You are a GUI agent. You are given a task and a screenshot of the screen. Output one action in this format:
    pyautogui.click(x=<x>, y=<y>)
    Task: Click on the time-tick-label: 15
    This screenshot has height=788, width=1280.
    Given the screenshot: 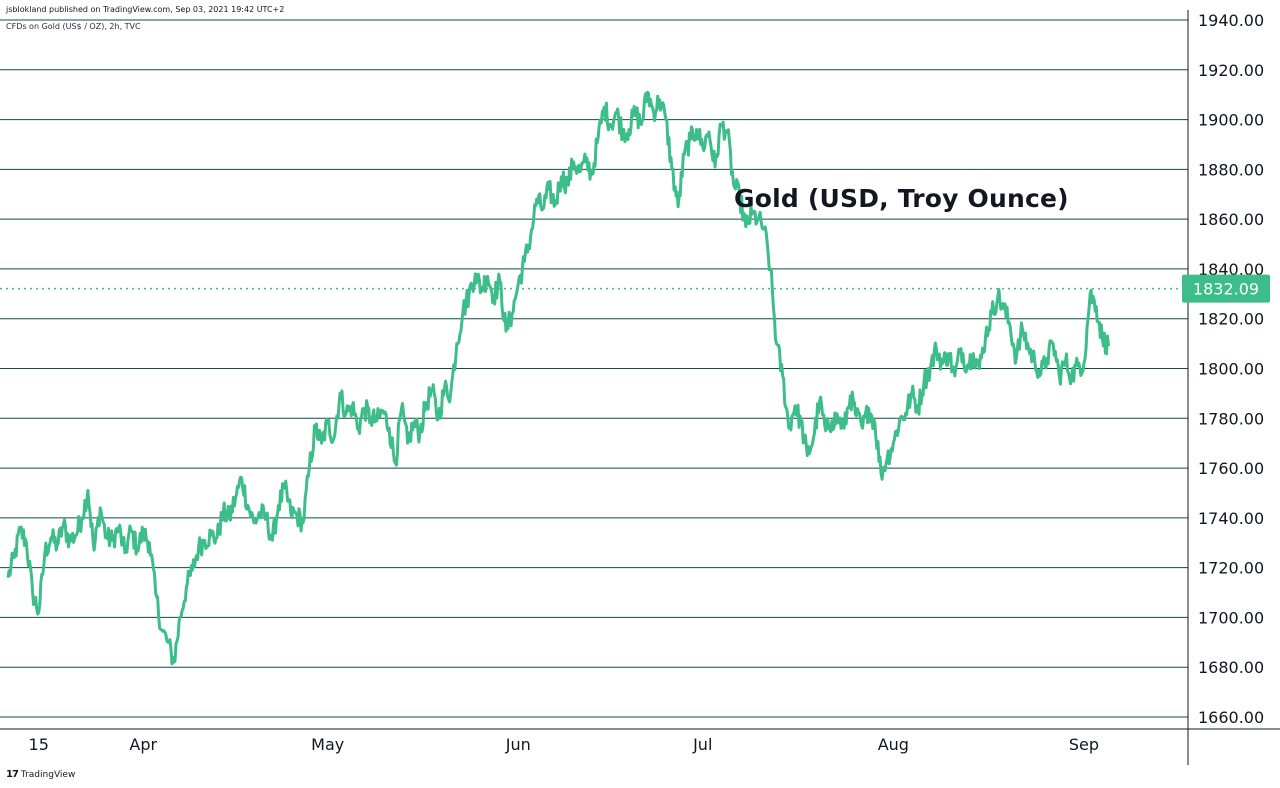 What is the action you would take?
    pyautogui.click(x=39, y=744)
    